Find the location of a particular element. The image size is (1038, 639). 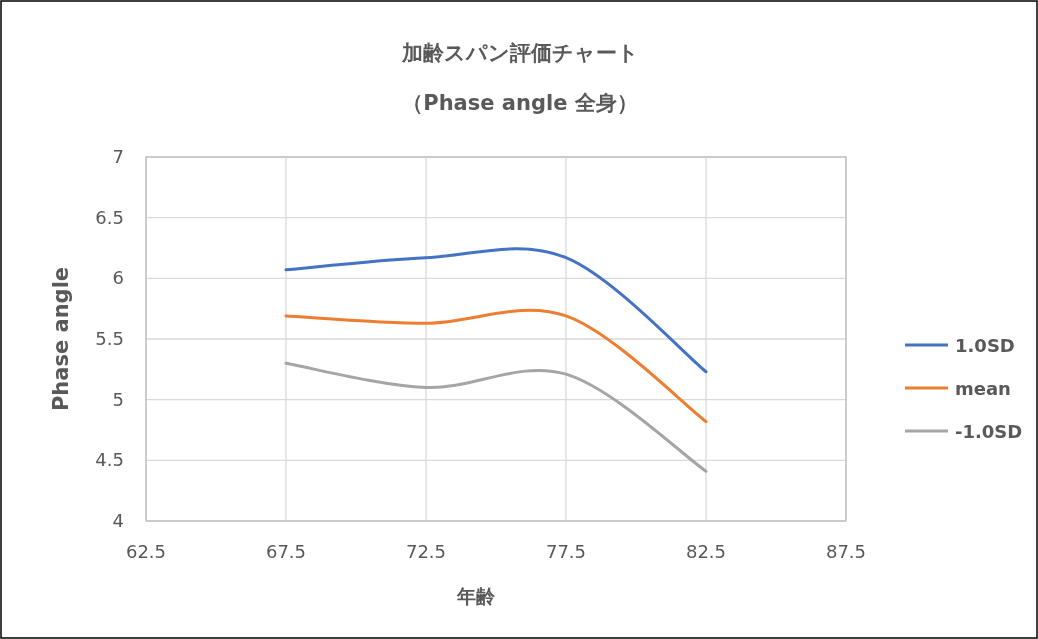

legend-label: -1.0SD is located at coordinates (989, 431).